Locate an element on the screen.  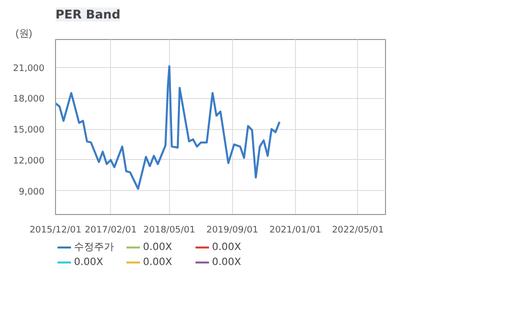
y-tick-label: 18,000 is located at coordinates (29, 99).